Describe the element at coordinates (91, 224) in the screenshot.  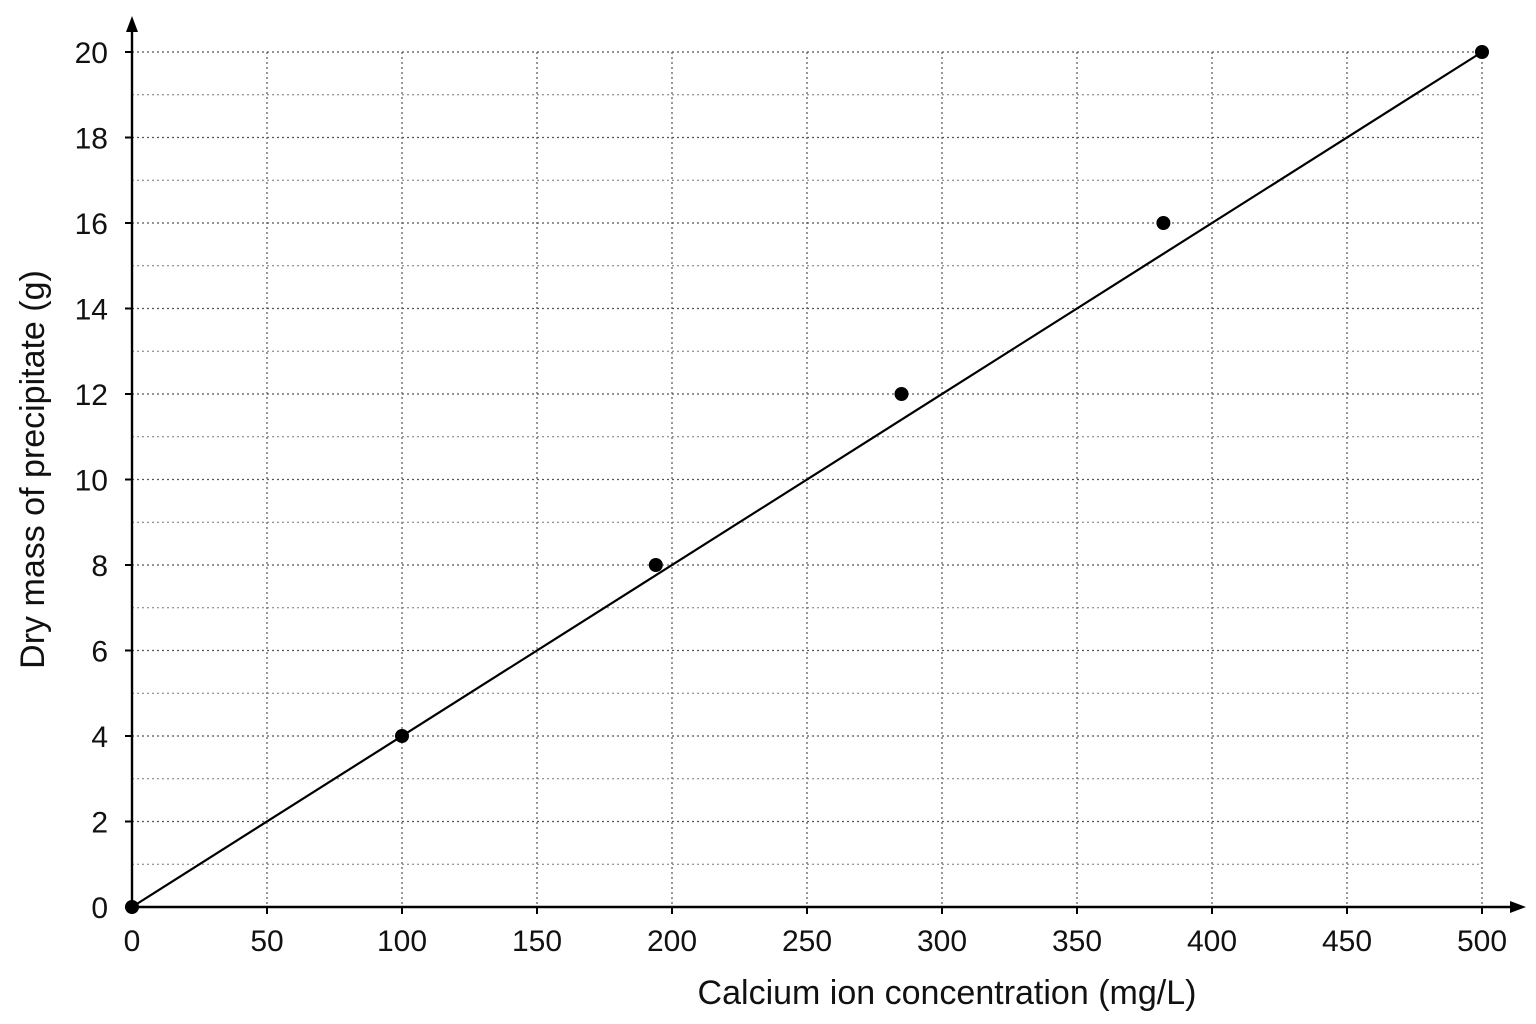
I see `y-tick-label: 16` at that location.